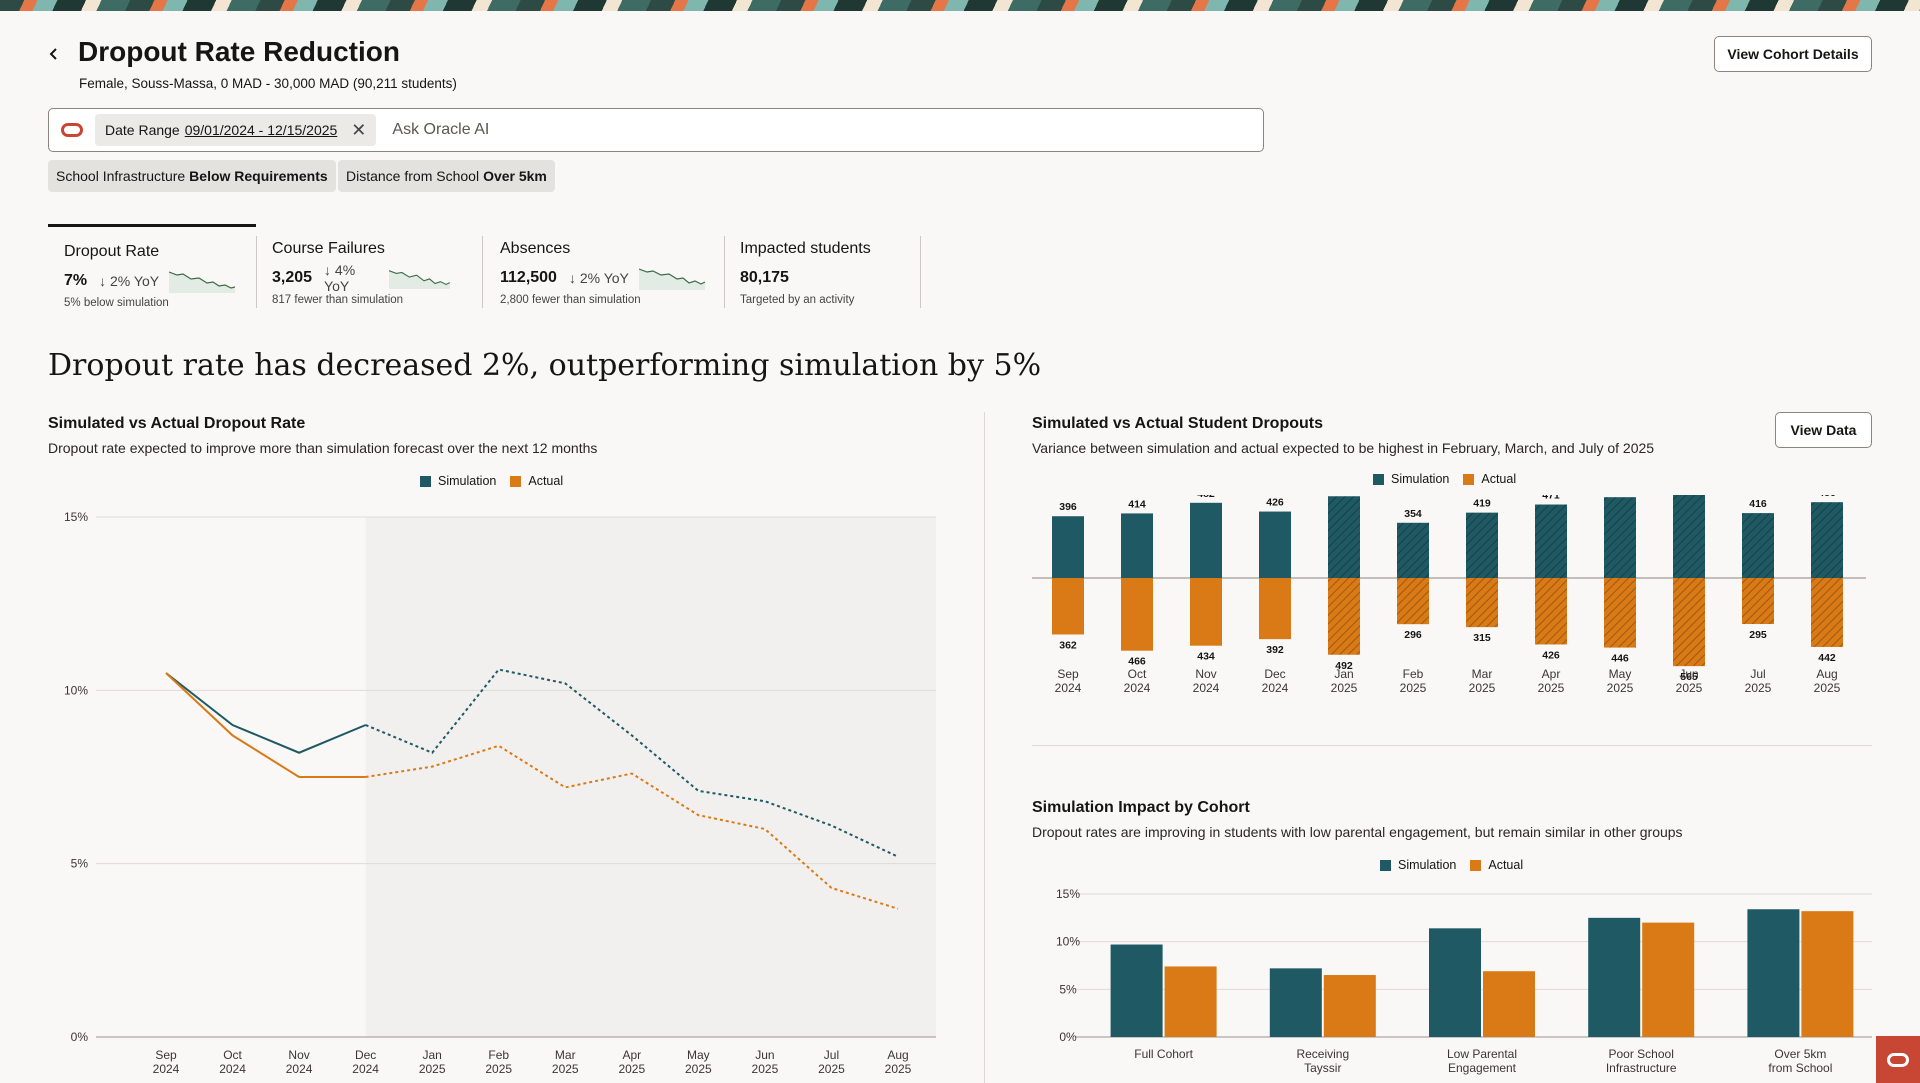 This screenshot has width=1920, height=1083. What do you see at coordinates (570, 300) in the screenshot?
I see `kpi-note: 2,800 fewer than simulation` at bounding box center [570, 300].